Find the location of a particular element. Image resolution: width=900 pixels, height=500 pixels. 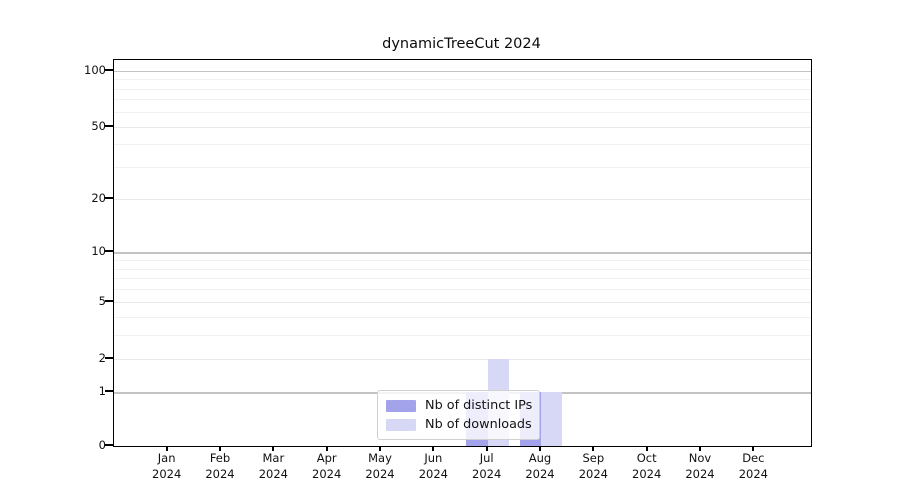

x-tick-month: Apr is located at coordinates (326, 458).